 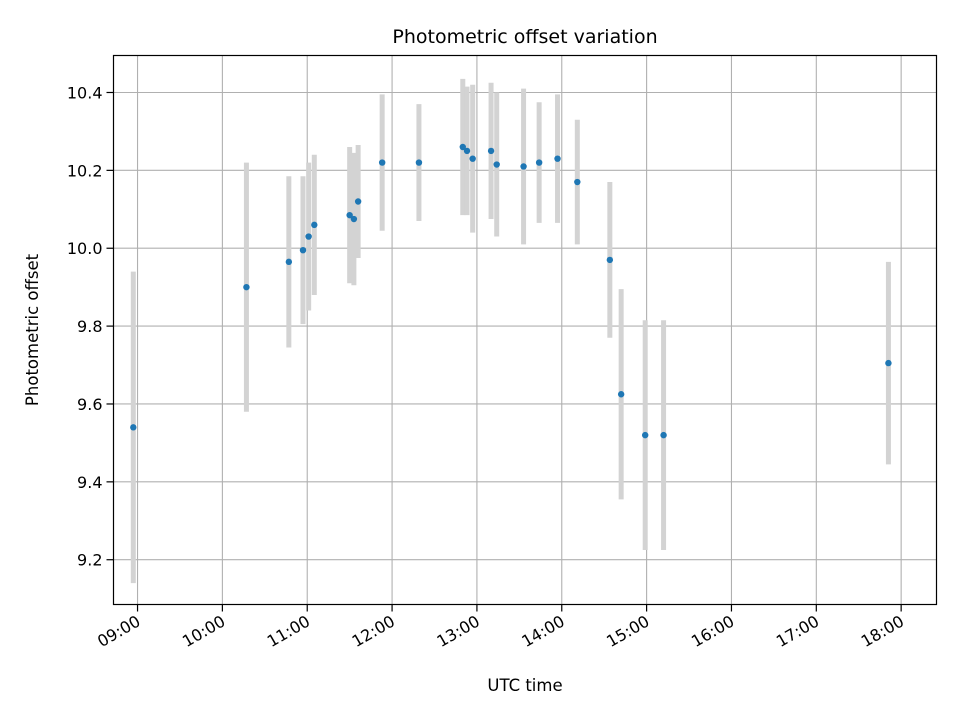 I want to click on y-axis-ticks: 9.2 9.4 9.6 9.8 10.0 10.2 10.4, so click(x=90, y=326).